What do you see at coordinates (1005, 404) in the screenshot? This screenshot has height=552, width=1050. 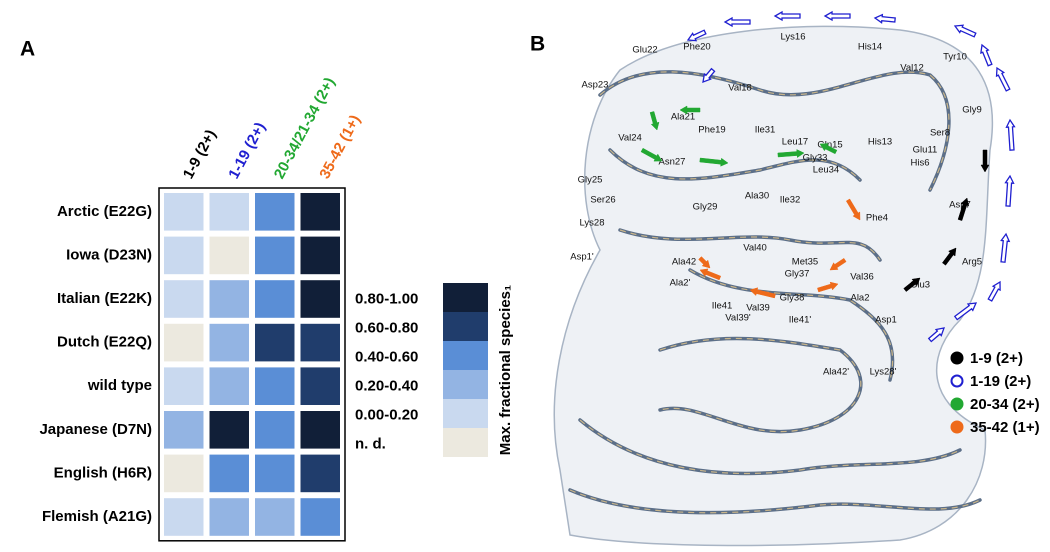 I see `legend-label: 20-34 (2+)` at bounding box center [1005, 404].